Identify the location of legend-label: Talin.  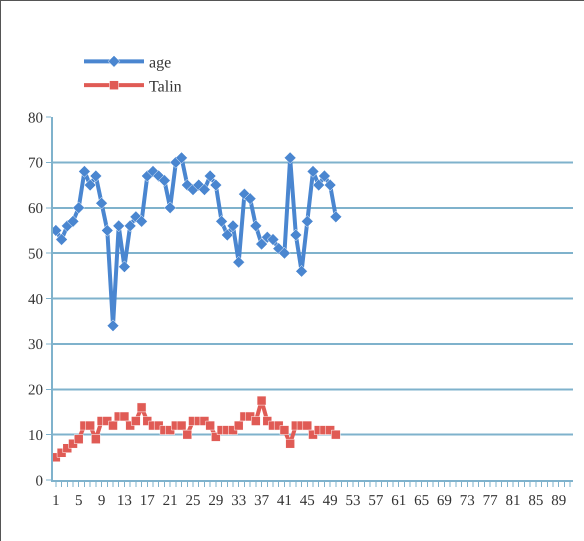
(165, 87).